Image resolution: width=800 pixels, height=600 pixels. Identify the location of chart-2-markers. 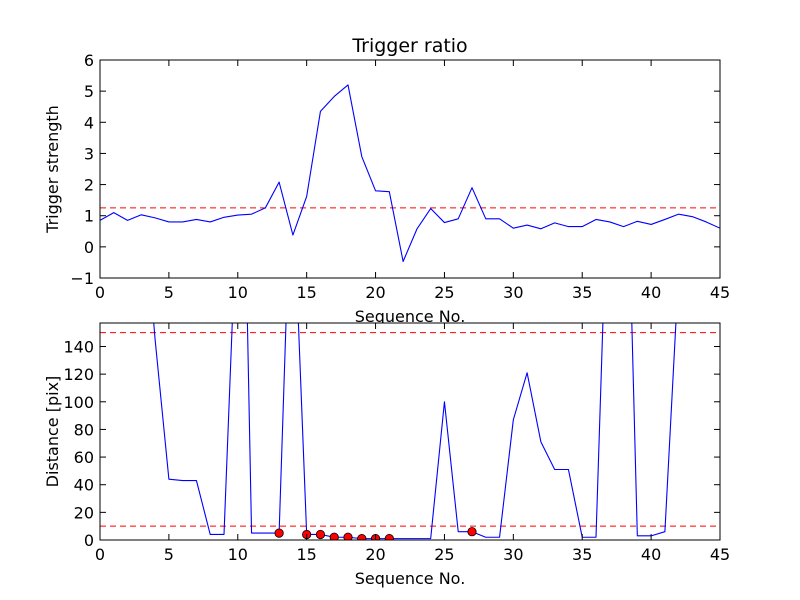
(375, 533).